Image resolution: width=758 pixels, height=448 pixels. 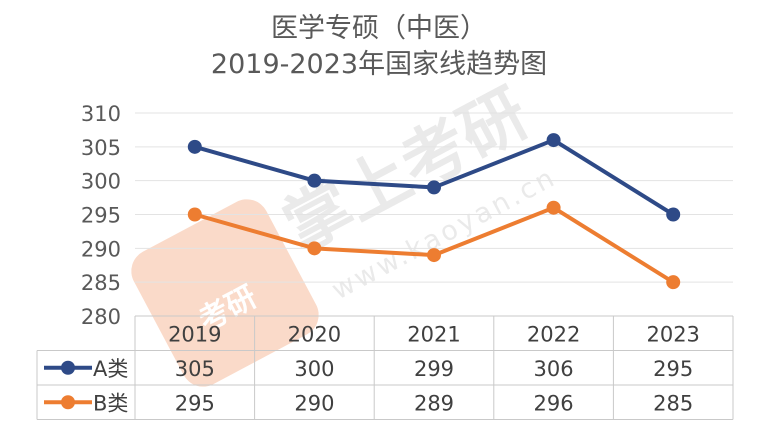 What do you see at coordinates (314, 403) in the screenshot?
I see `table-cell-value: 290` at bounding box center [314, 403].